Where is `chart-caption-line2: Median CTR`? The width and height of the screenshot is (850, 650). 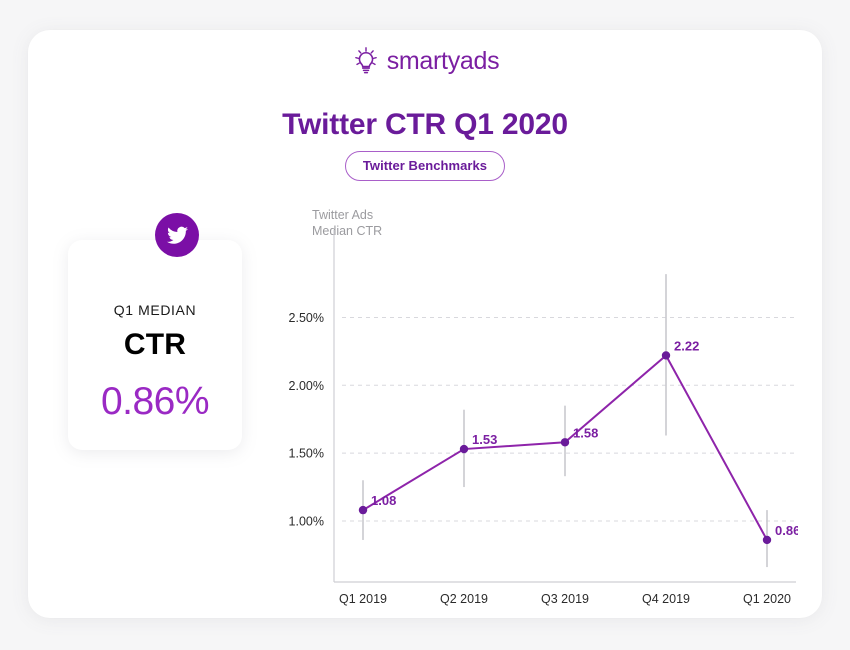 chart-caption-line2: Median CTR is located at coordinates (347, 231).